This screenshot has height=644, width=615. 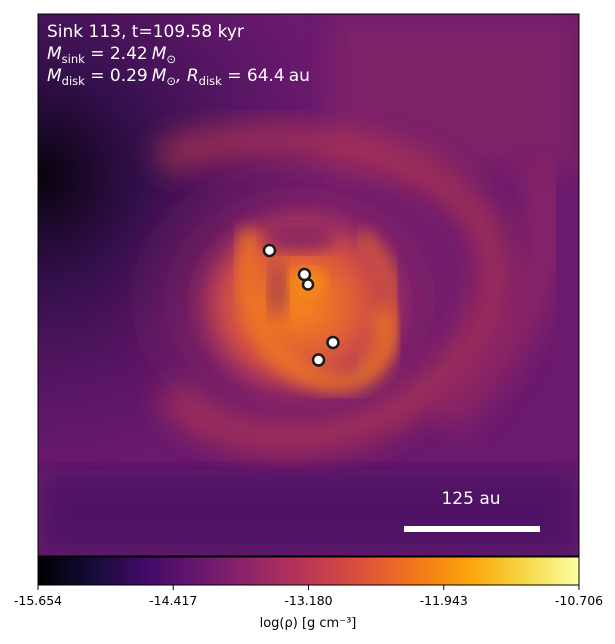 I want to click on colorbar-ticks: -15.654 -14.417 -13.180 -11.943 -10.706, so click(x=308, y=596).